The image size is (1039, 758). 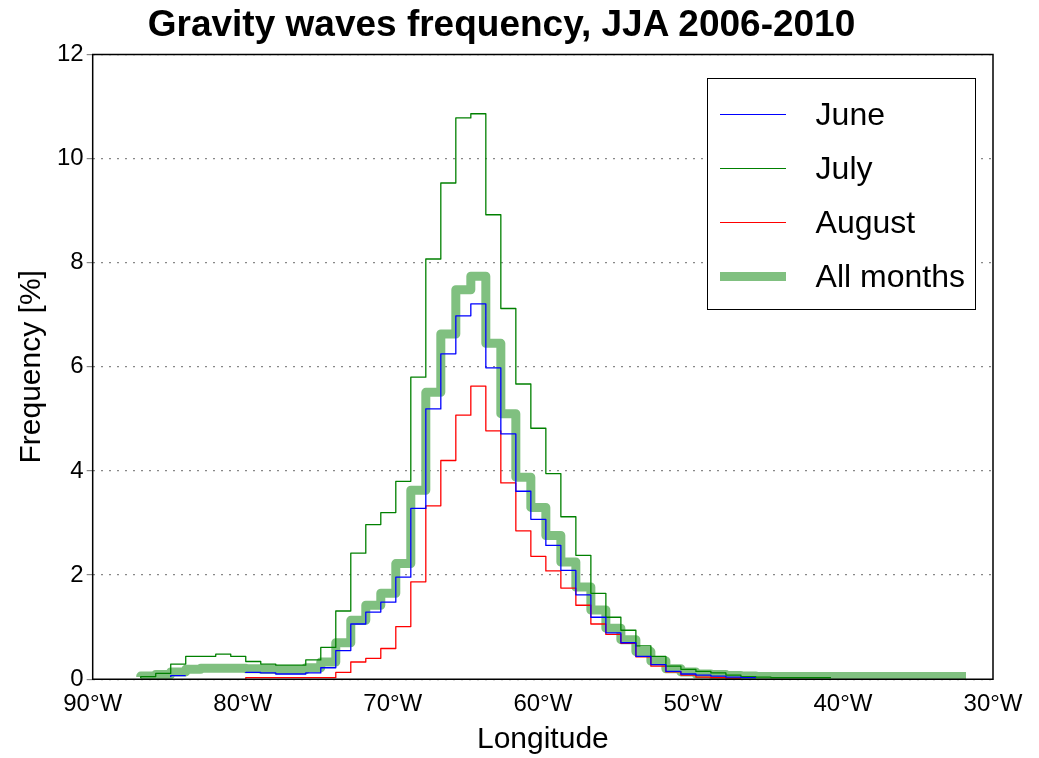 I want to click on y-tick-label: 2, so click(x=77, y=573).